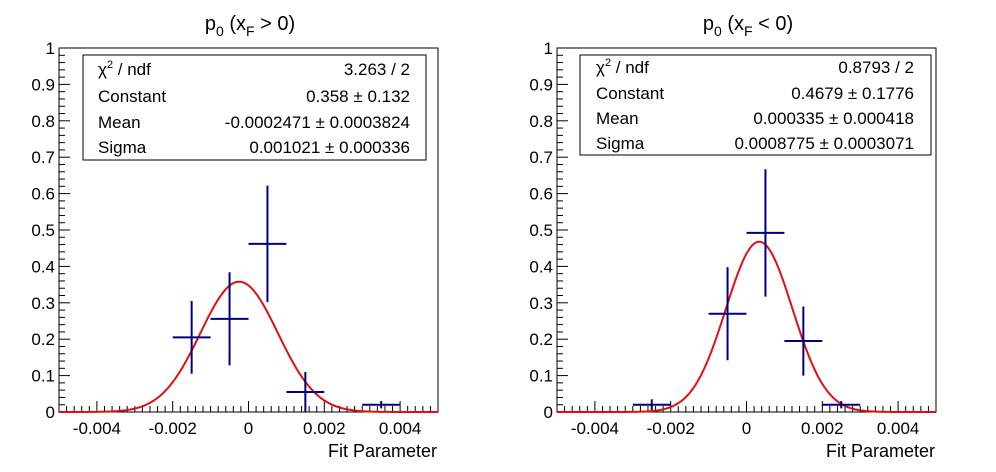  Describe the element at coordinates (833, 118) in the screenshot. I see `stats-mean-value: 0.000335 ± 0.000418` at that location.